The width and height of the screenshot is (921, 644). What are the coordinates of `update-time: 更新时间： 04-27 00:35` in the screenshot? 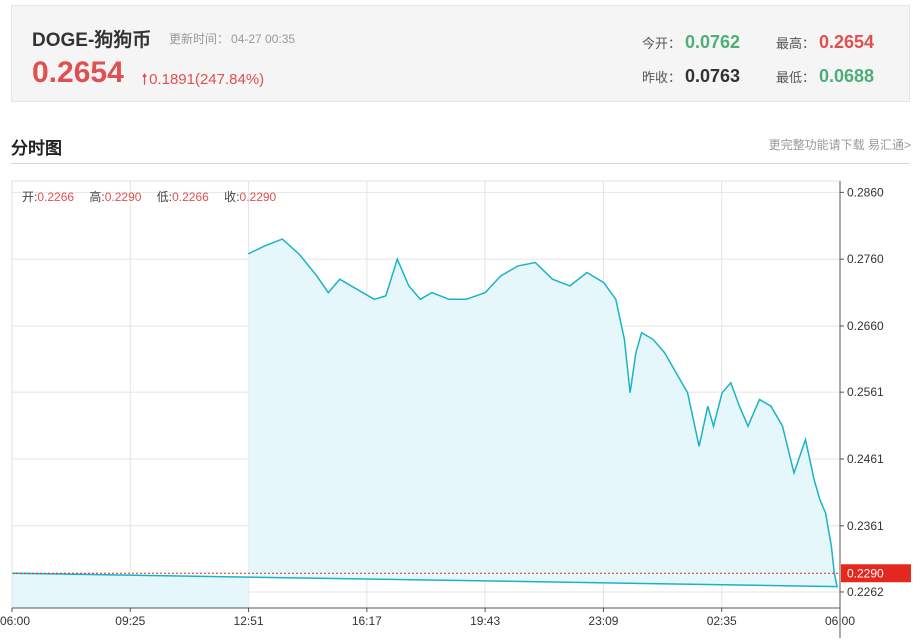 It's located at (231, 38).